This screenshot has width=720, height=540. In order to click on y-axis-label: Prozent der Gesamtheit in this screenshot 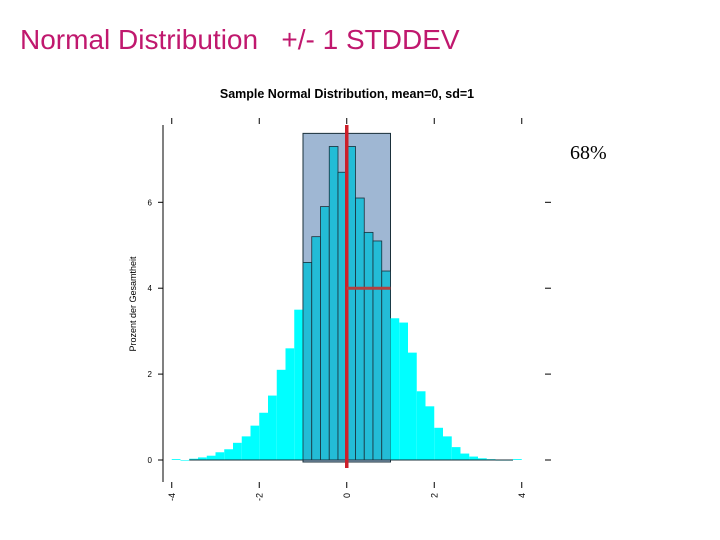, I will do `click(133, 304)`.